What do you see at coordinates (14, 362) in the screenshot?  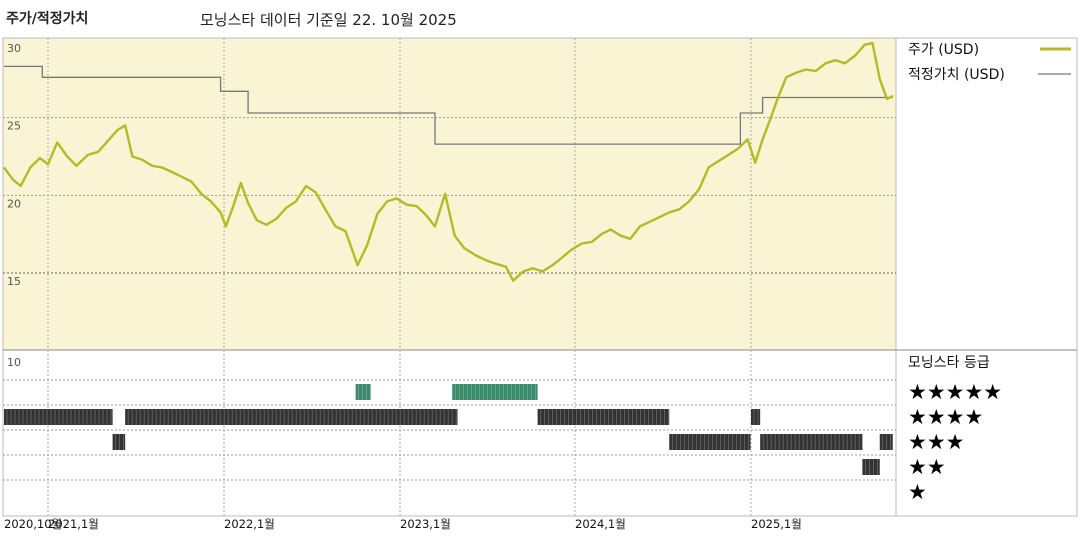 I see `rating-y-tick-label: 10` at bounding box center [14, 362].